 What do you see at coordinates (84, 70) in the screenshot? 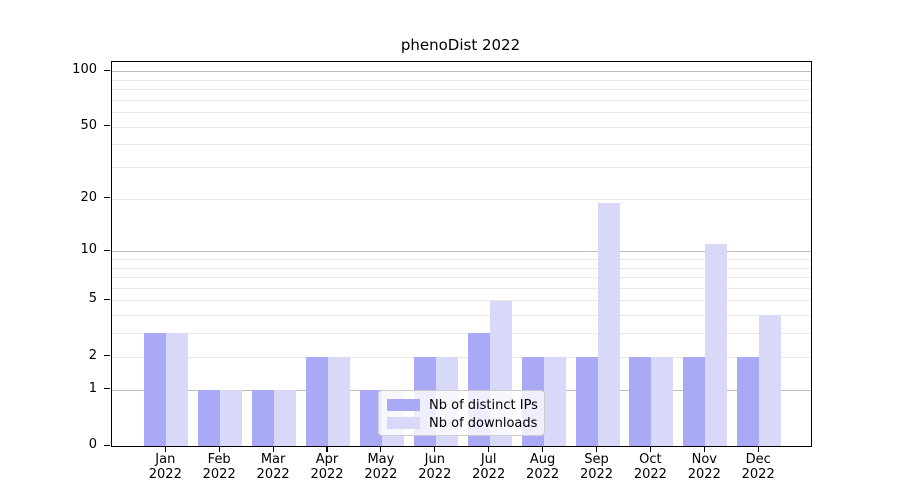
I see `y-tick-label: 100` at bounding box center [84, 70].